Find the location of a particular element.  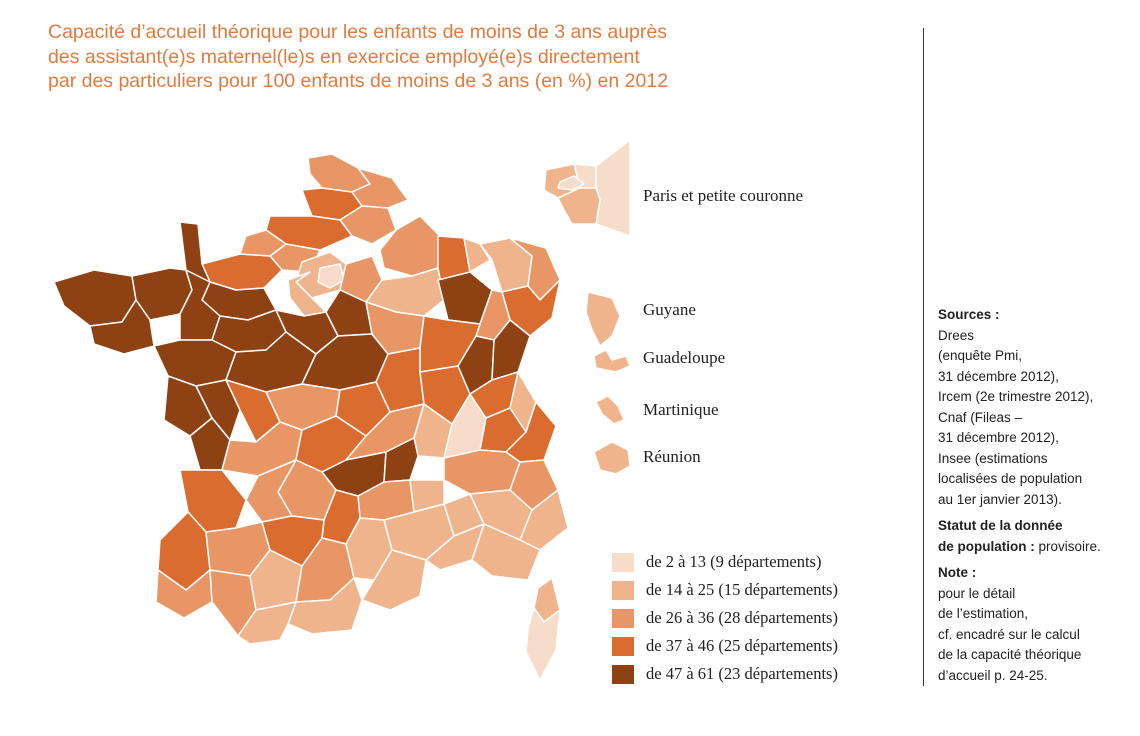

note-heading: Note : is located at coordinates (957, 572).